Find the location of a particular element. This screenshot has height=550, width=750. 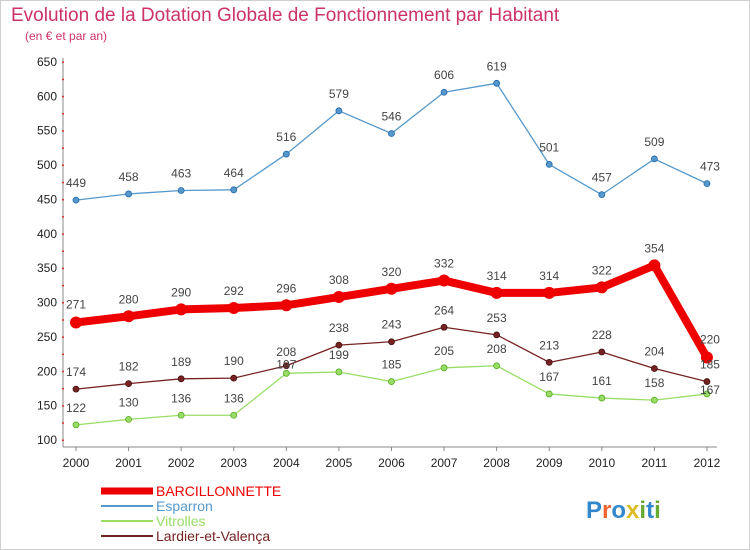

data-label: 182 is located at coordinates (129, 367).